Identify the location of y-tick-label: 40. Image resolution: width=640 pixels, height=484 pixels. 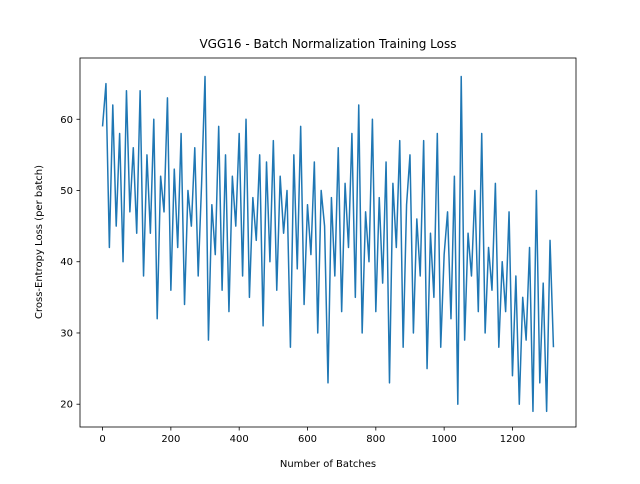
(66, 262).